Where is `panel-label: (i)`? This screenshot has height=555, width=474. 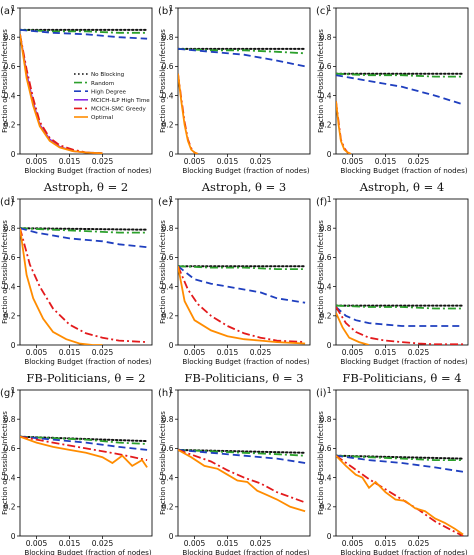
panel-label: (i) is located at coordinates (321, 393).